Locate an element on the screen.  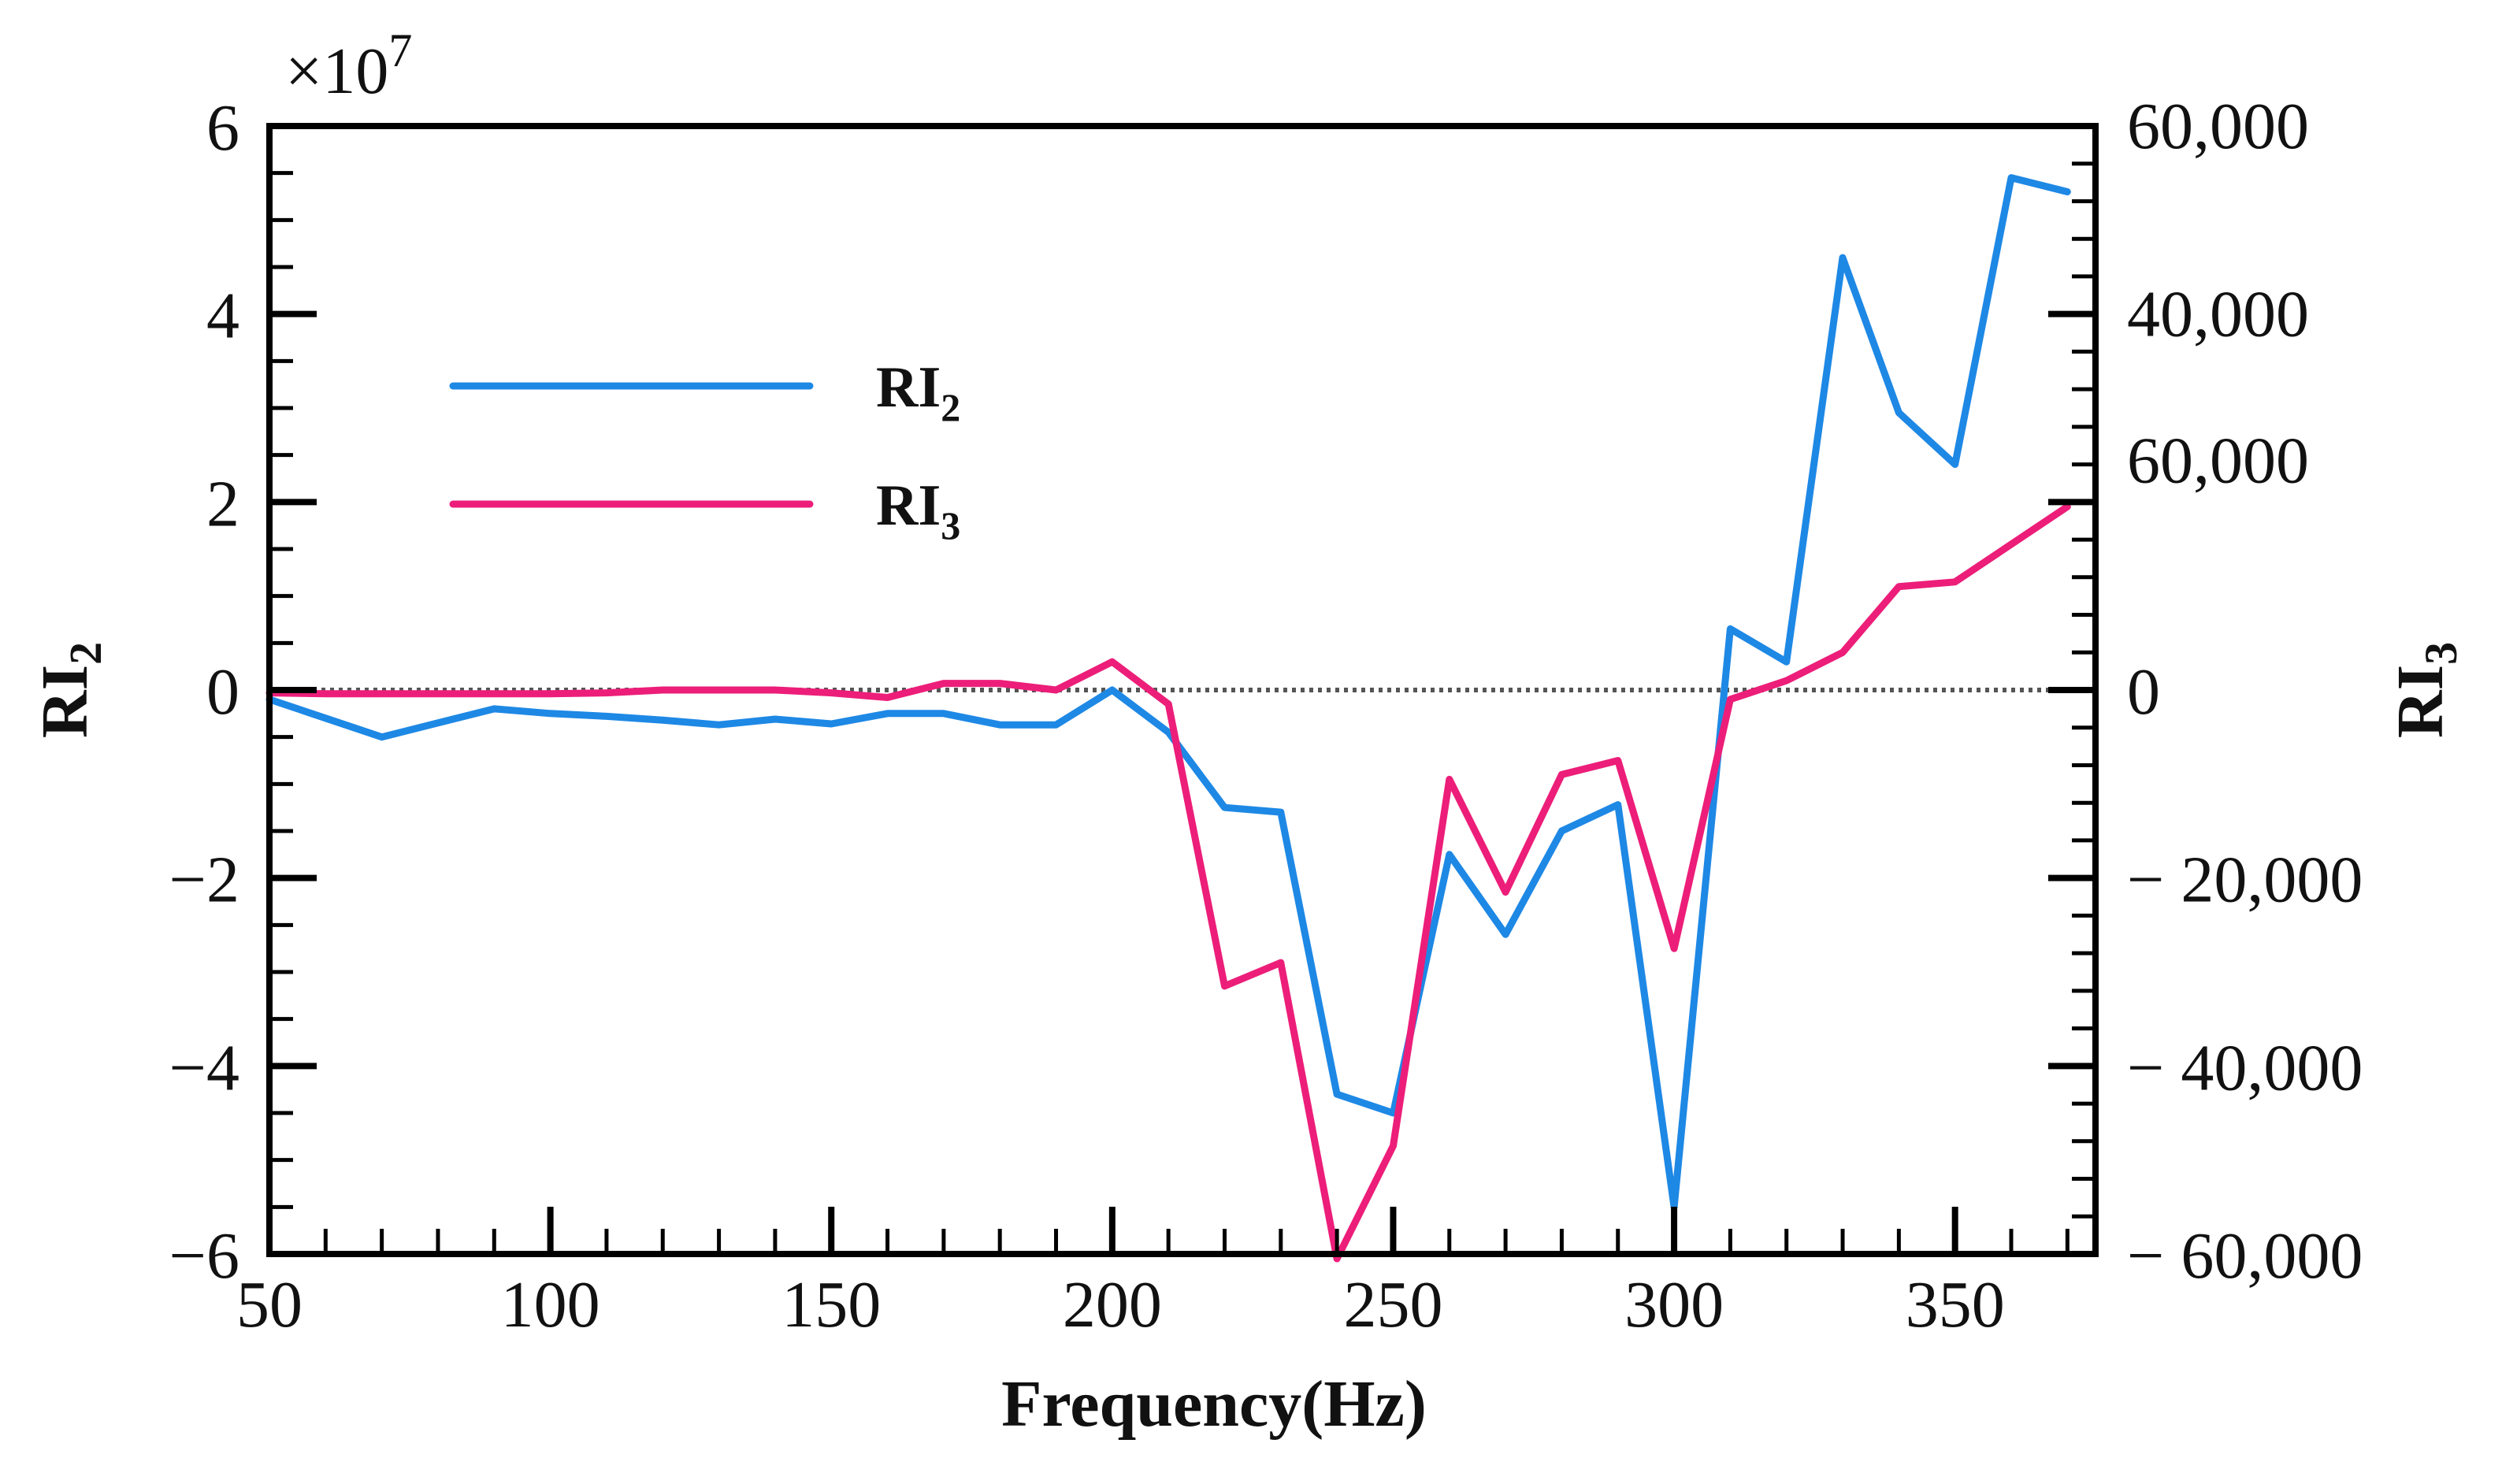
x-tick-label: 300 is located at coordinates (1674, 1304).